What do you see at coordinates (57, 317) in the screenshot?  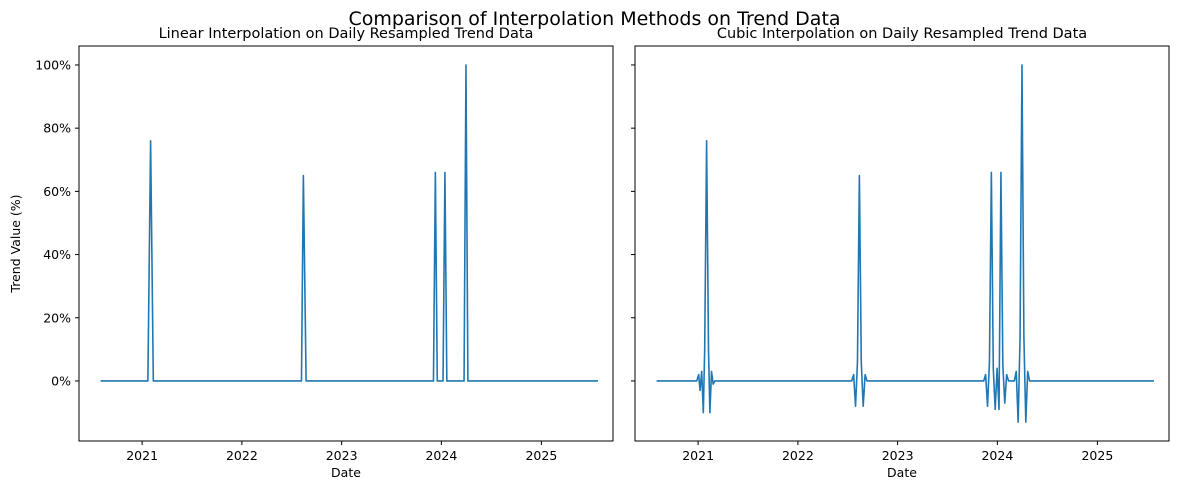 I see `y-tick-label: 20%` at bounding box center [57, 317].